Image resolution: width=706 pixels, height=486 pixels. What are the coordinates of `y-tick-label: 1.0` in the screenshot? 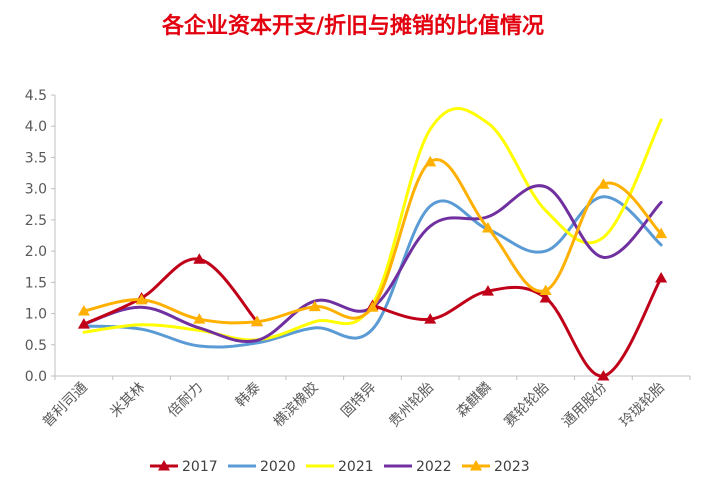 It's located at (36, 315).